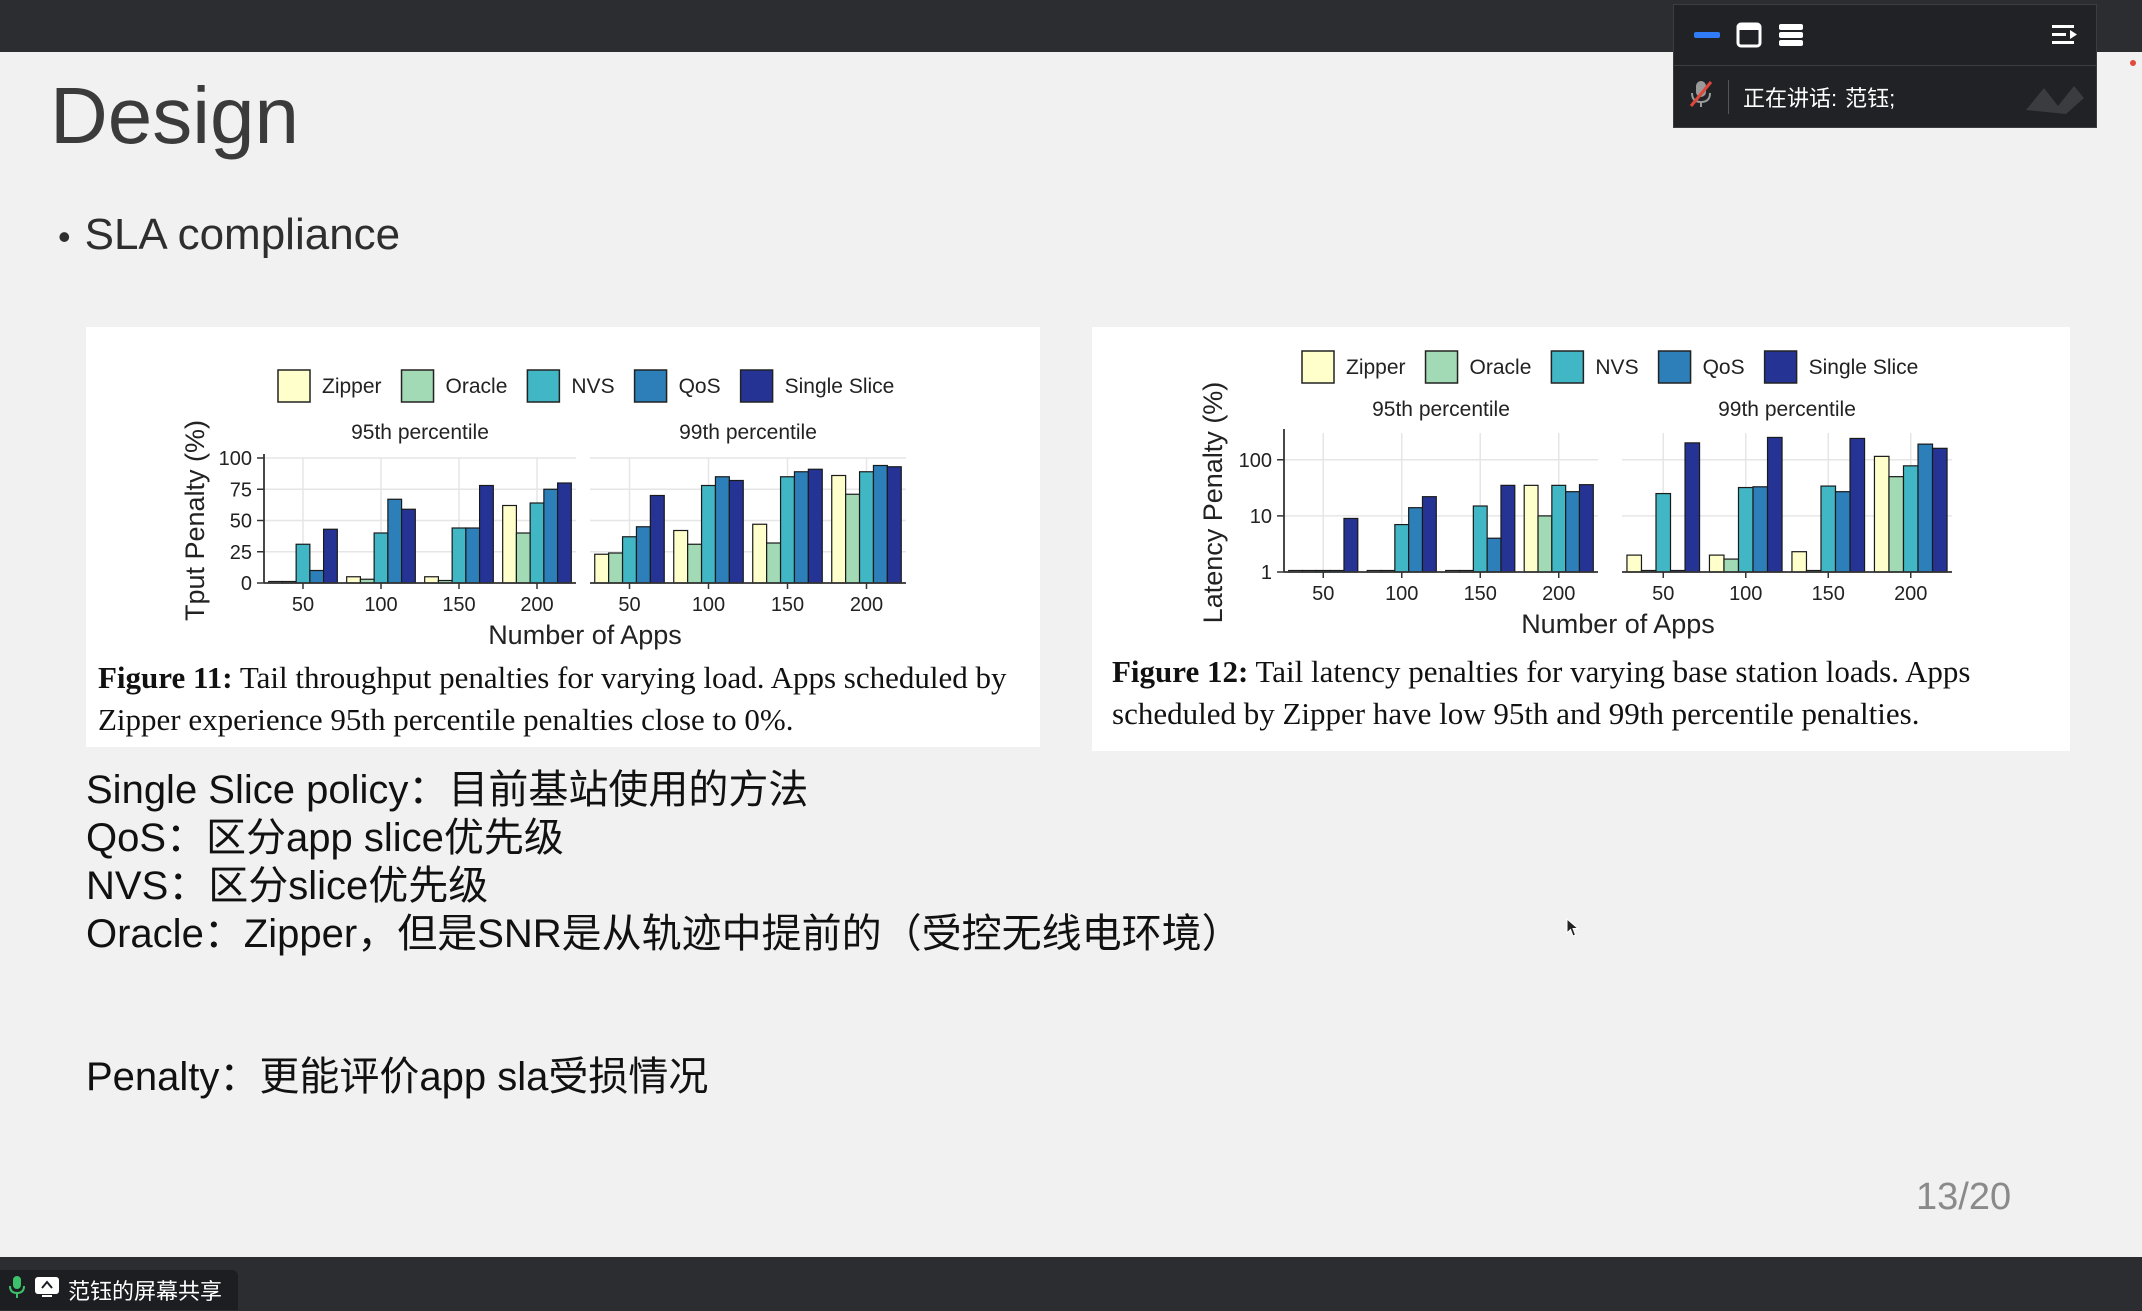  What do you see at coordinates (1787, 409) in the screenshot?
I see `panel-title: 99th percentile` at bounding box center [1787, 409].